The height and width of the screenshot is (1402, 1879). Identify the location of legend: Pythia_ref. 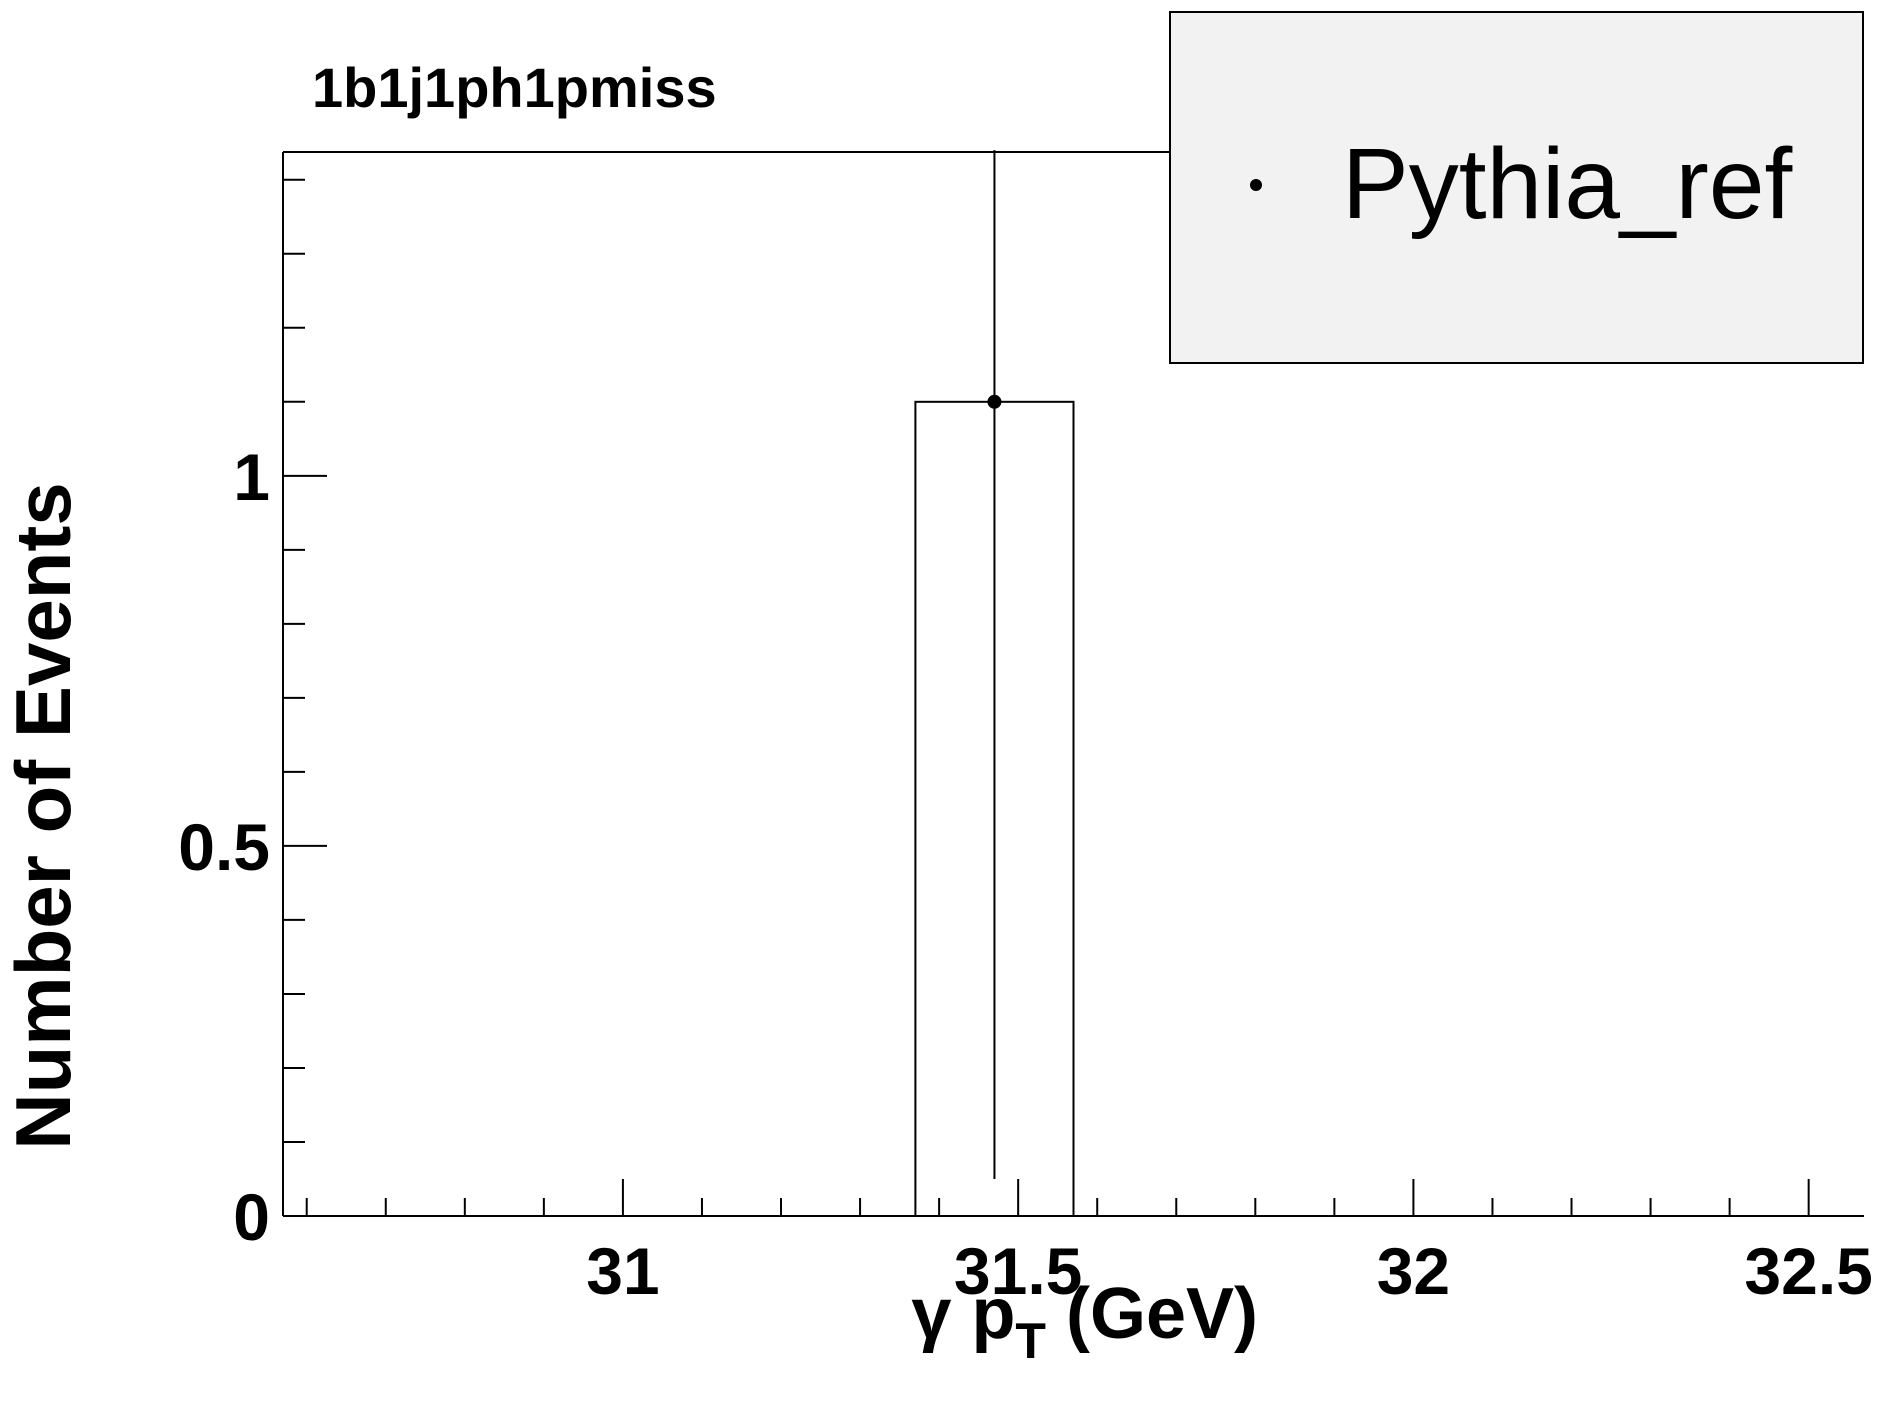
(1516, 187).